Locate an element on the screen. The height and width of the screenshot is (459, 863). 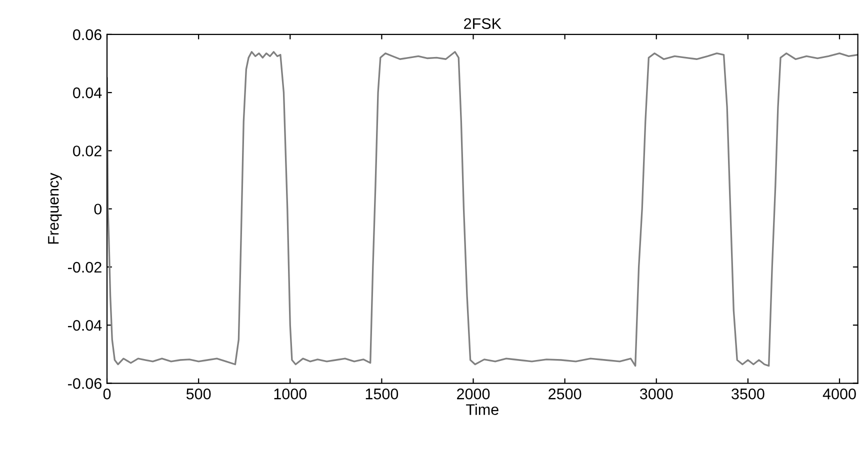
x-tick-label: 1000 is located at coordinates (290, 394).